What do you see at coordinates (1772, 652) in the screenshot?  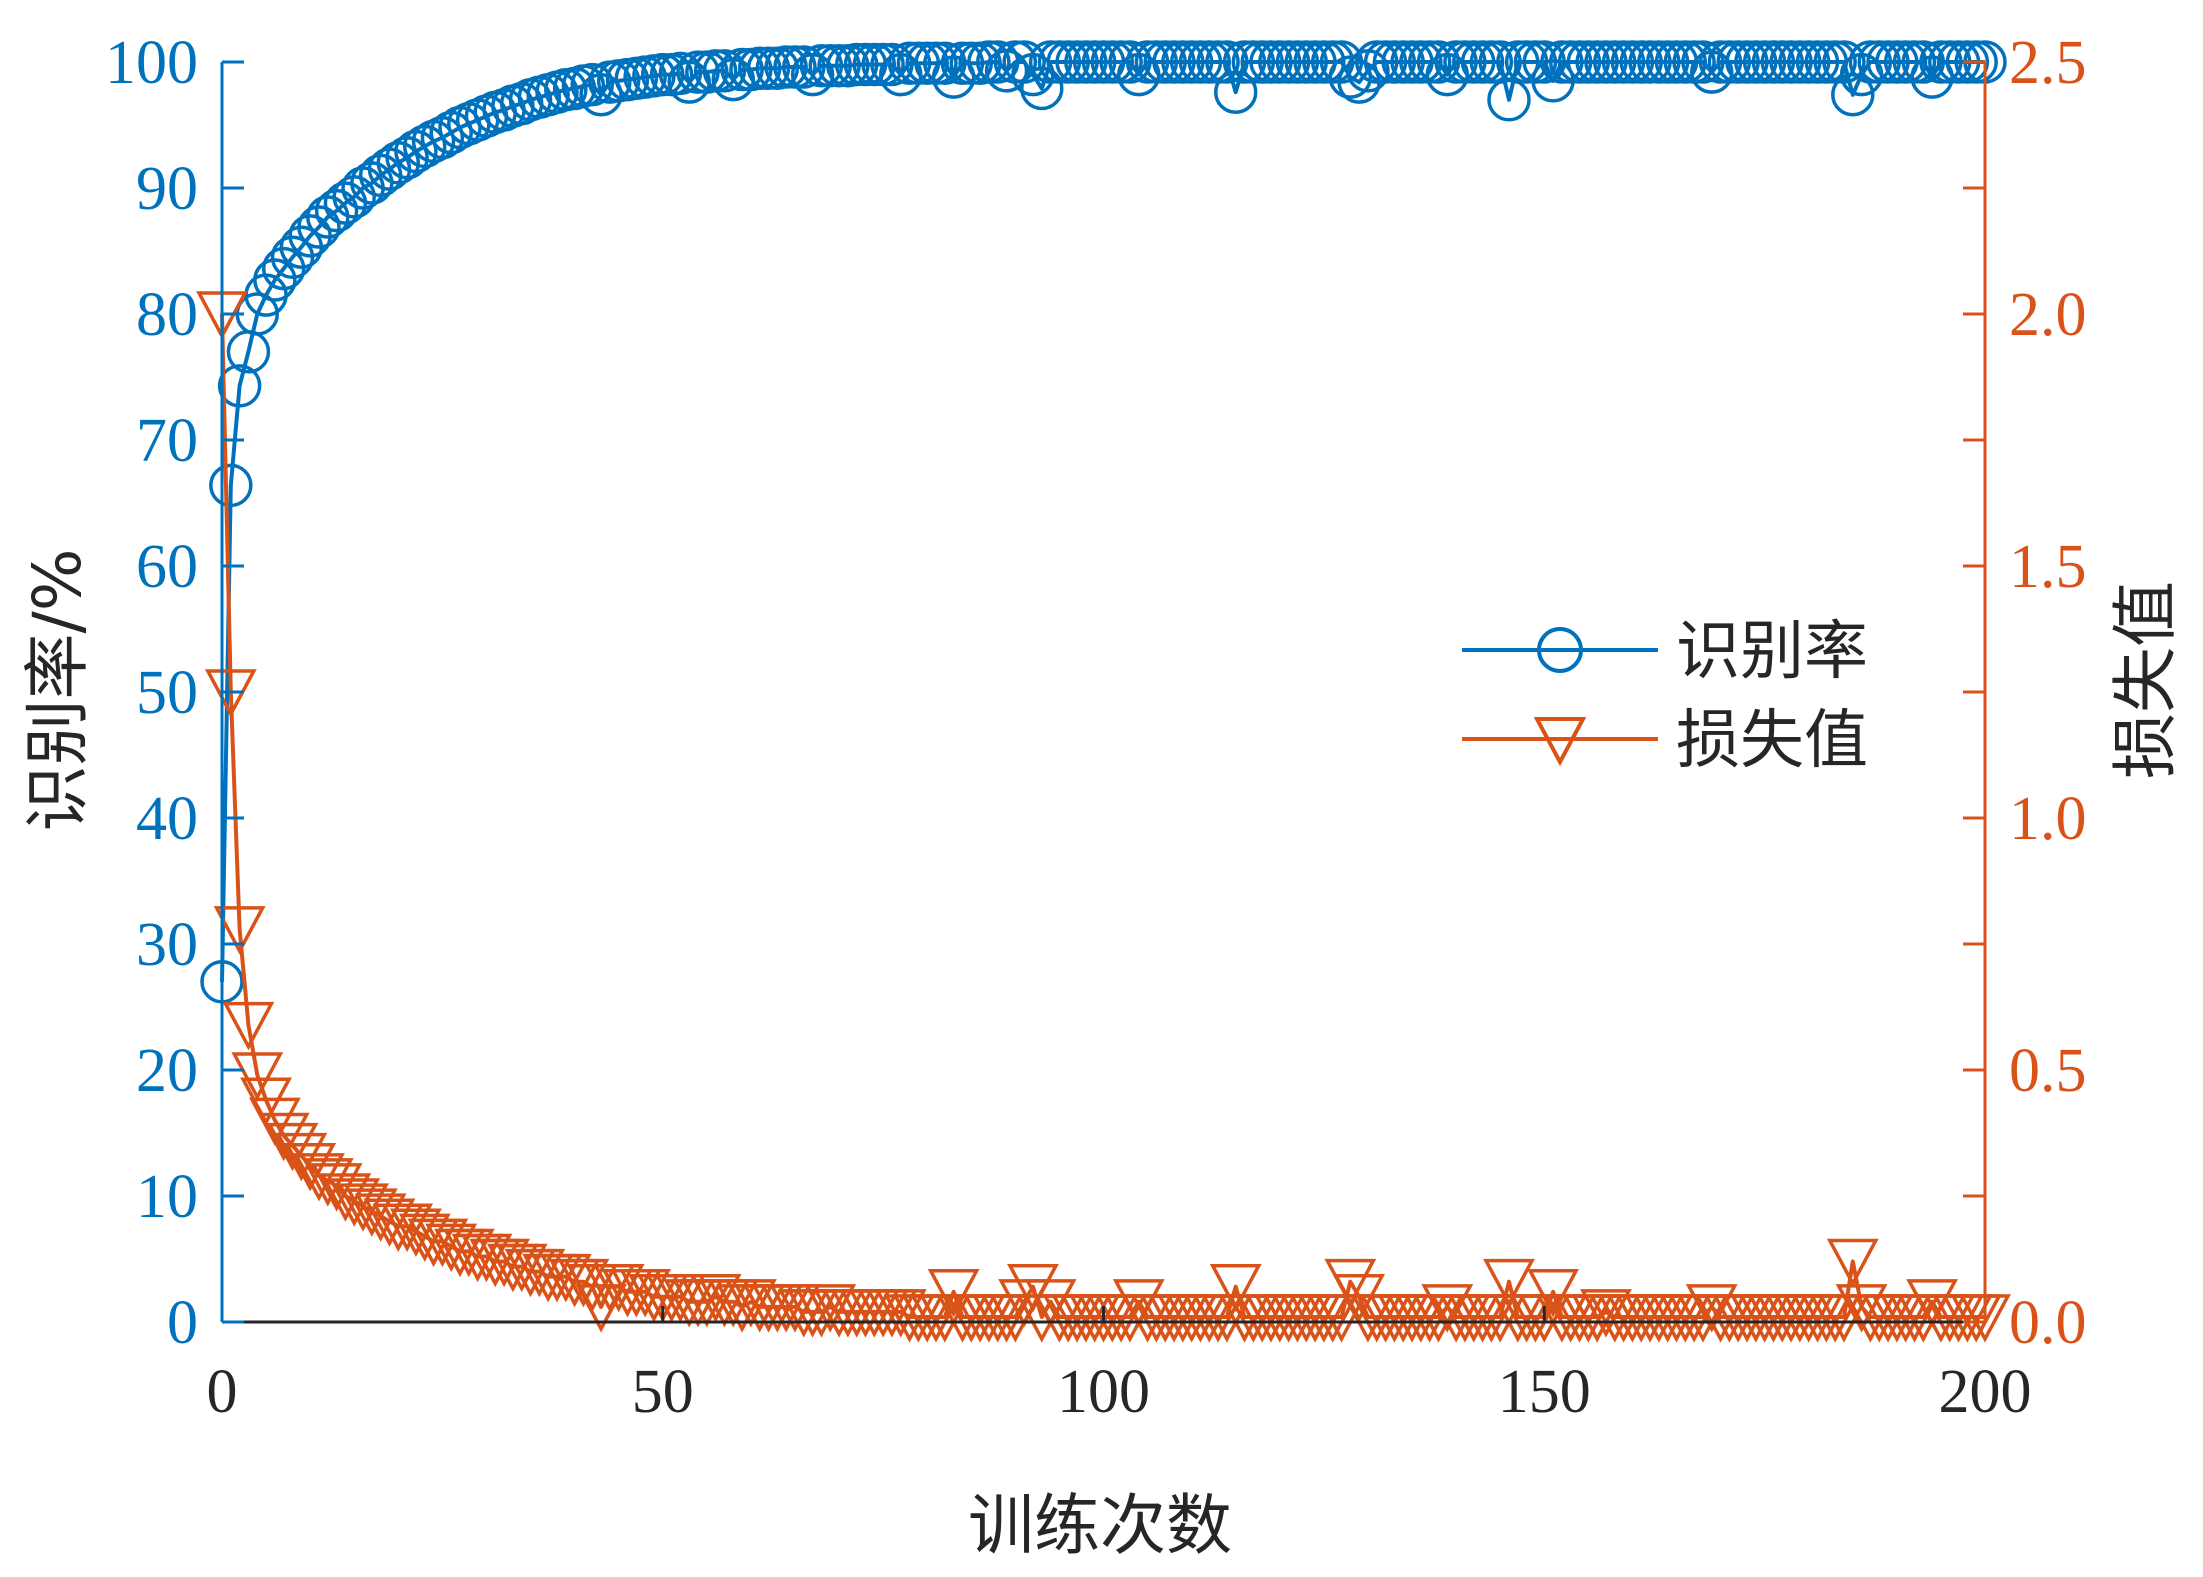 I see `legend-label-accuracy: 识别率` at bounding box center [1772, 652].